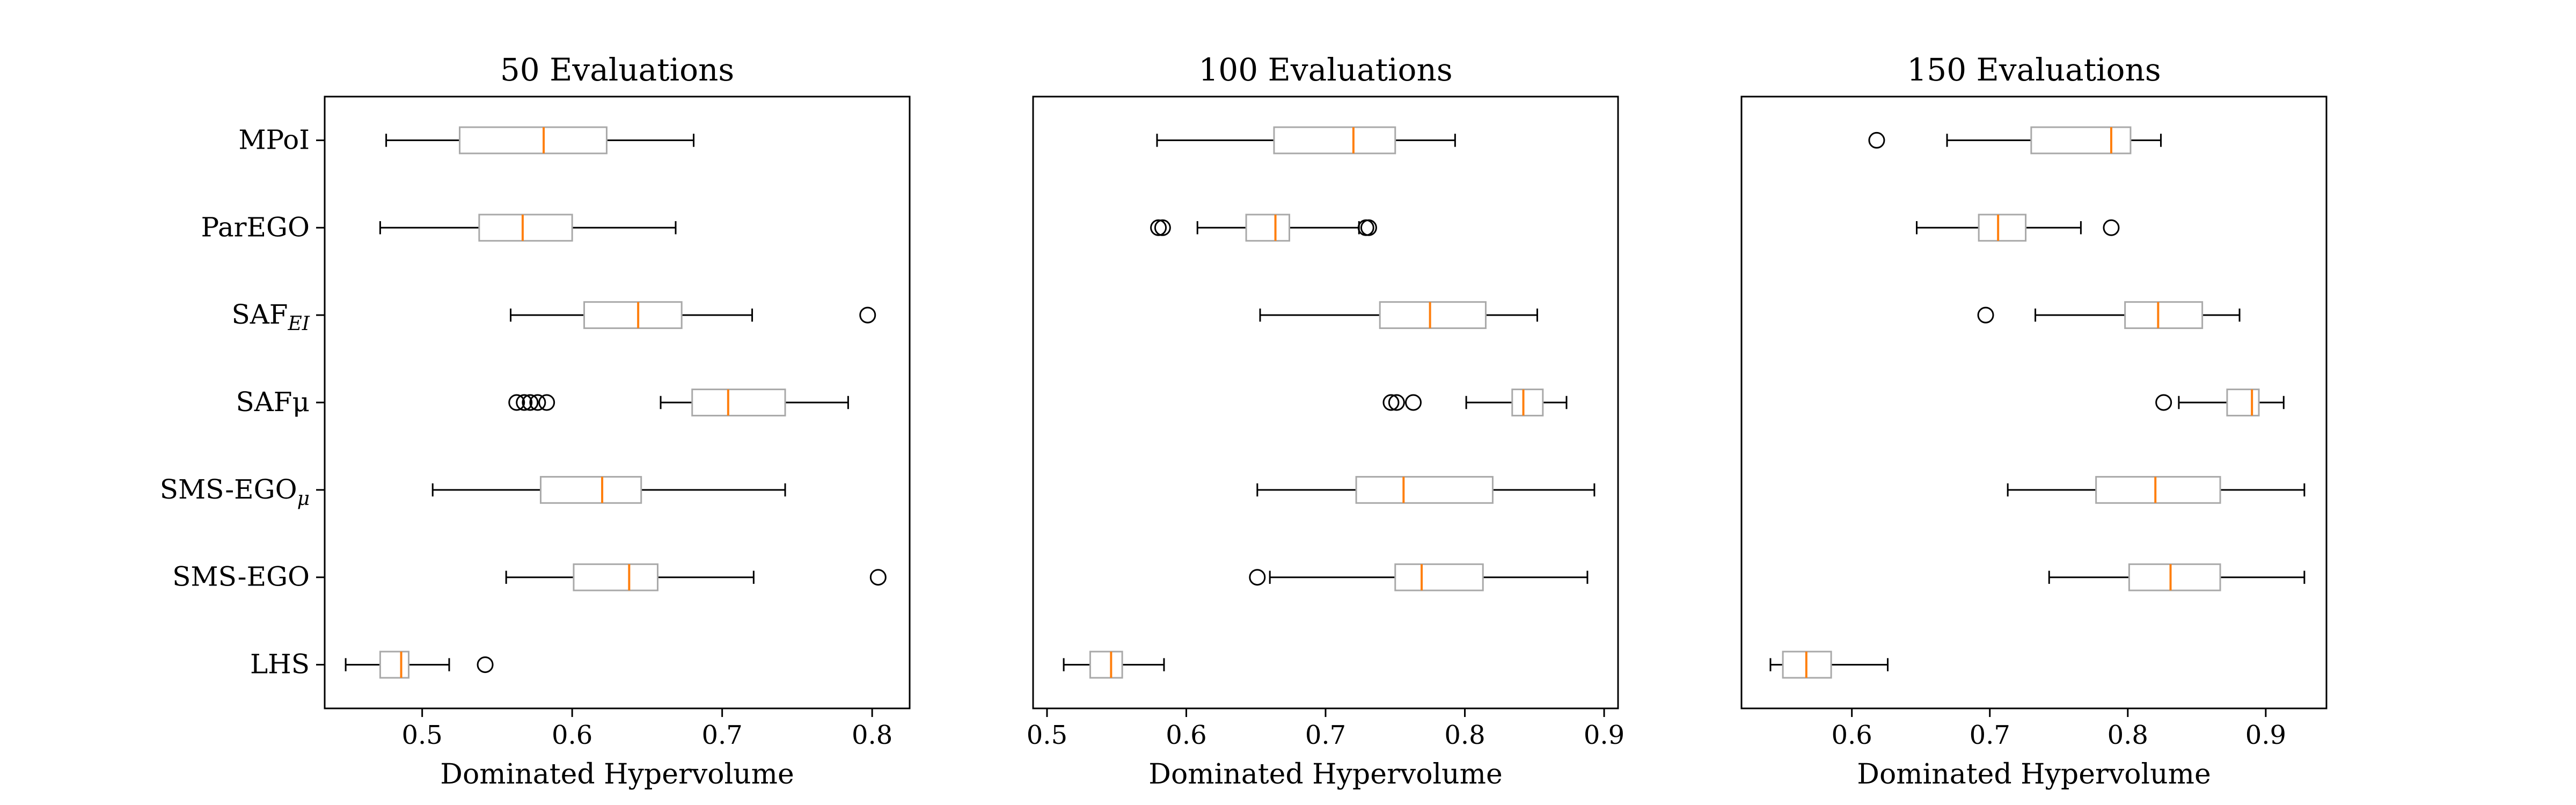 The width and height of the screenshot is (2576, 805). Describe the element at coordinates (235, 492) in the screenshot. I see `category-label: SMS-EGOμ` at that location.